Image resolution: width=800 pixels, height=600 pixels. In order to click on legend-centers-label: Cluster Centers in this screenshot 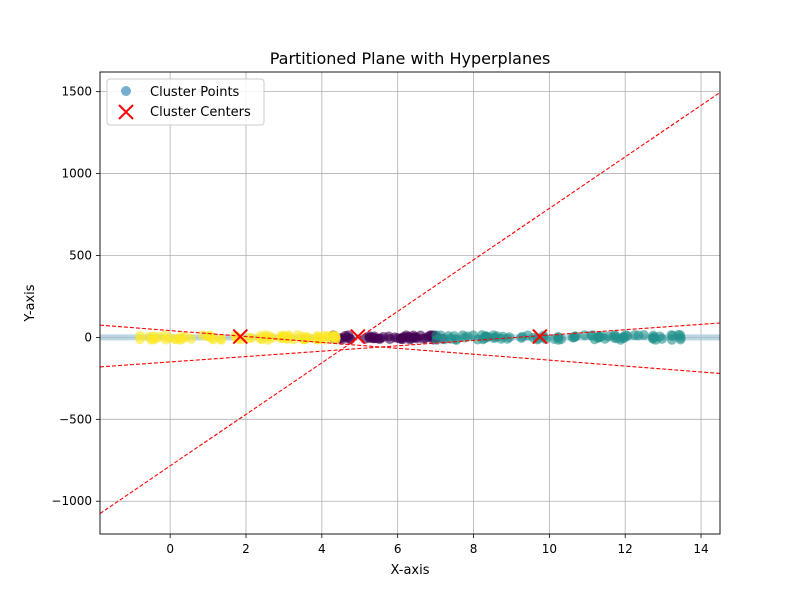, I will do `click(200, 112)`.